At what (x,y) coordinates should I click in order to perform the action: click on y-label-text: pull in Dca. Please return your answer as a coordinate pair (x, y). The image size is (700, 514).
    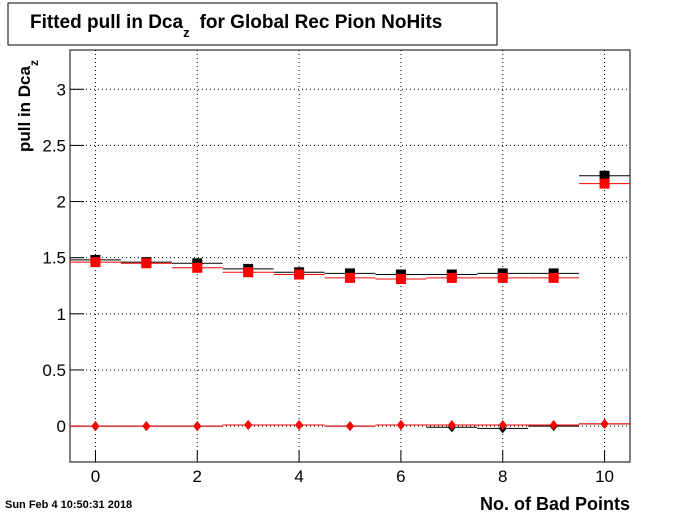
    Looking at the image, I should click on (24, 109).